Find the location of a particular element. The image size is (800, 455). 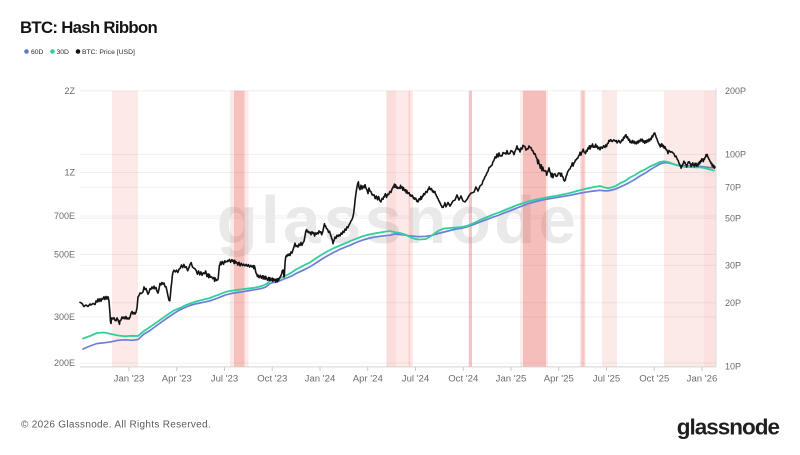

svg-text: Oct '23 is located at coordinates (272, 379).